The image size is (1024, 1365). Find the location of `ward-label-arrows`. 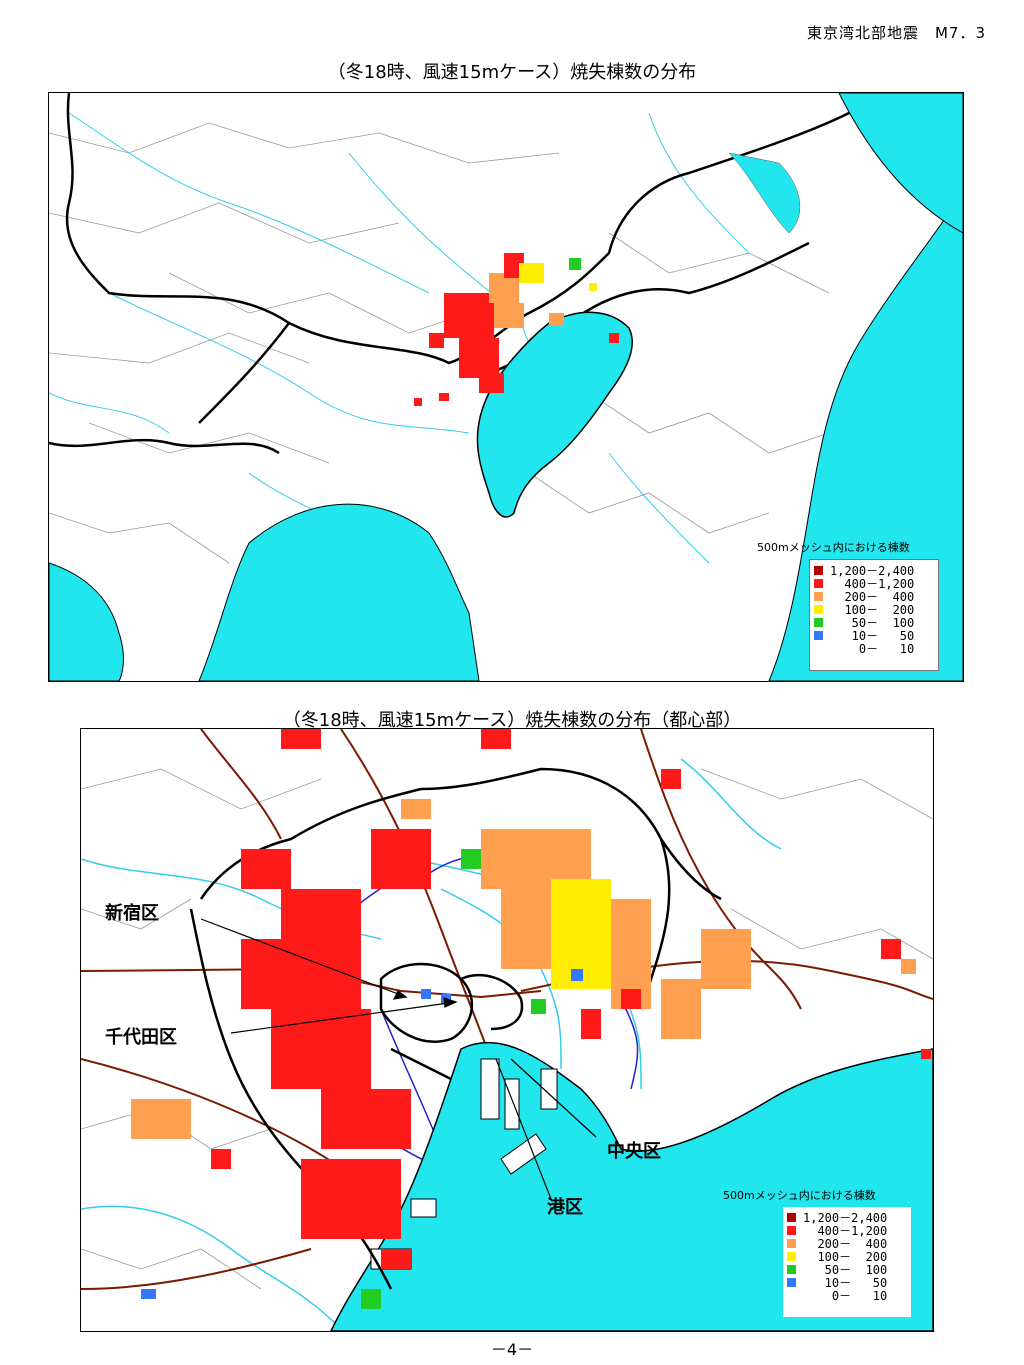

ward-label-arrows is located at coordinates (398, 1059).